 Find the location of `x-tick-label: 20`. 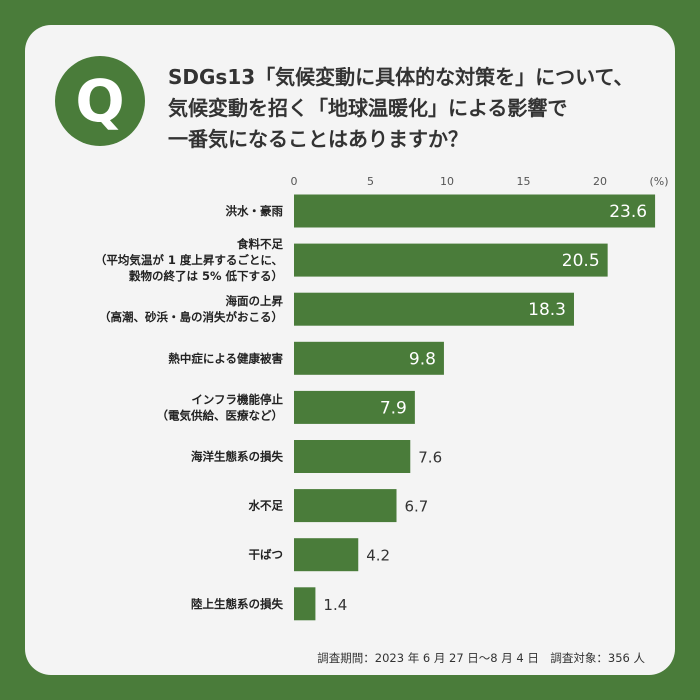

x-tick-label: 20 is located at coordinates (600, 181).